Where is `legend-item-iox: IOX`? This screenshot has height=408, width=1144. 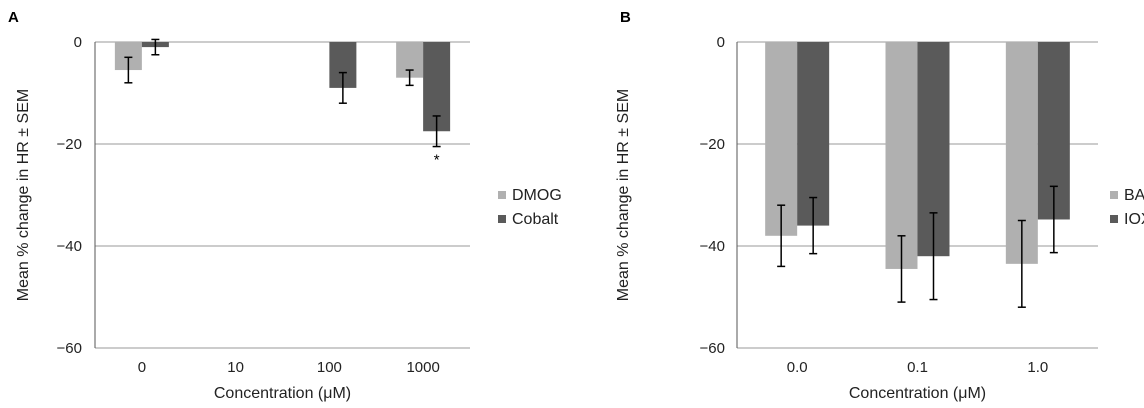
legend-item-iox: IOX is located at coordinates (1127, 219).